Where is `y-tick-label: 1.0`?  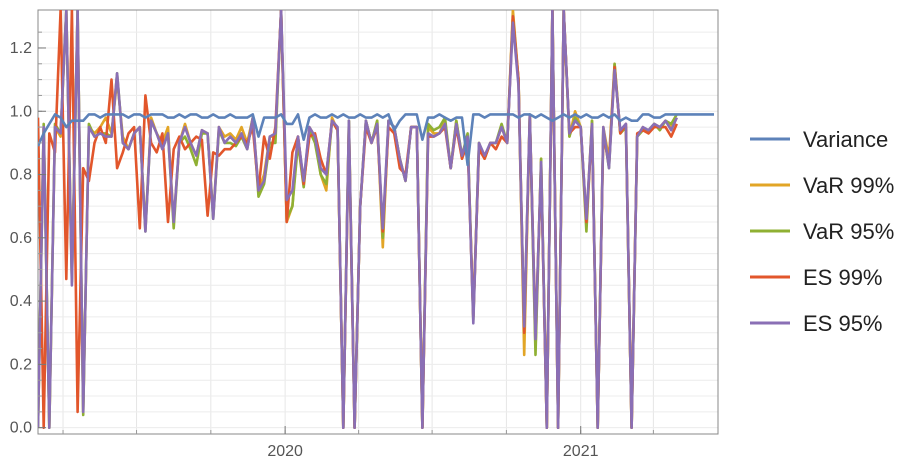
y-tick-label: 1.0 is located at coordinates (21, 111).